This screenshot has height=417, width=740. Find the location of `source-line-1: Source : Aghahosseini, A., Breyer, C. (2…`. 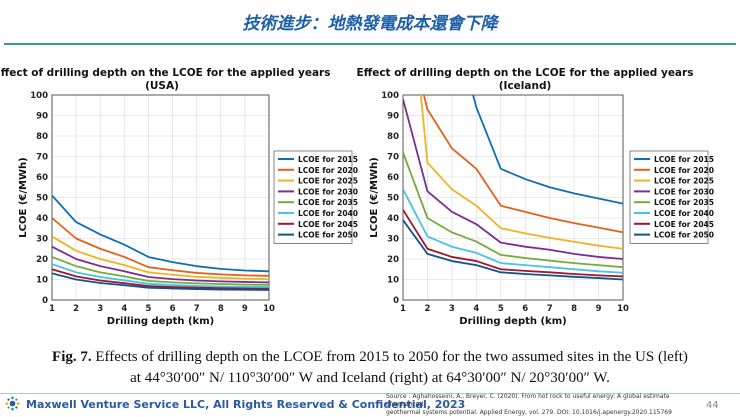

source-line-1: Source : Aghahosseini, A., Breyer, C. (2… is located at coordinates (528, 400).